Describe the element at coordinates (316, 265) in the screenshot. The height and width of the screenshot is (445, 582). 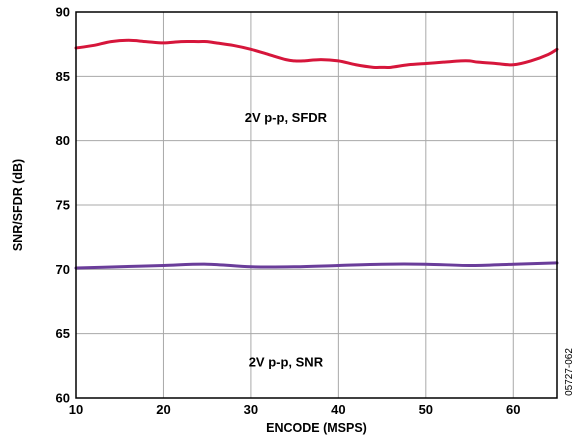
I see `snr-series-line` at that location.